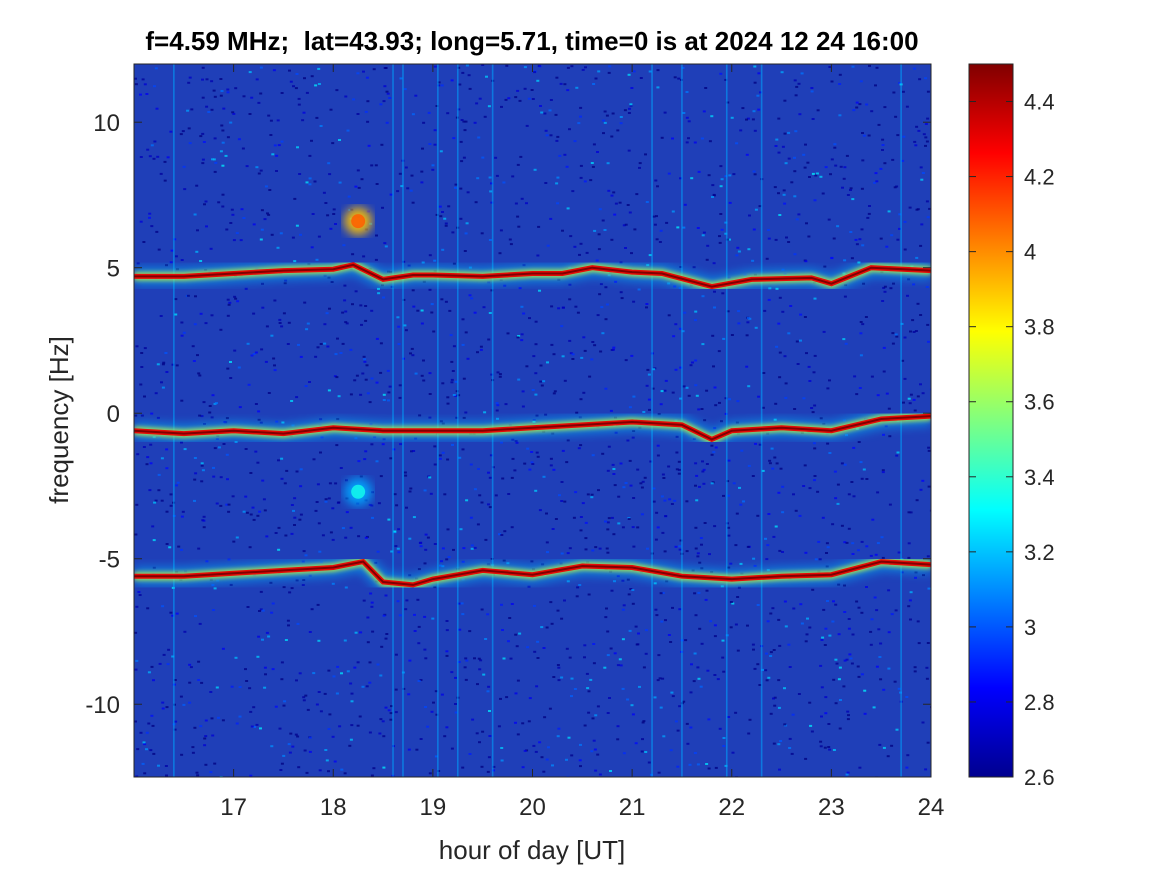 This screenshot has width=1167, height=875. What do you see at coordinates (1039, 552) in the screenshot?
I see `colorbar-tick-label-3: 3.2` at bounding box center [1039, 552].